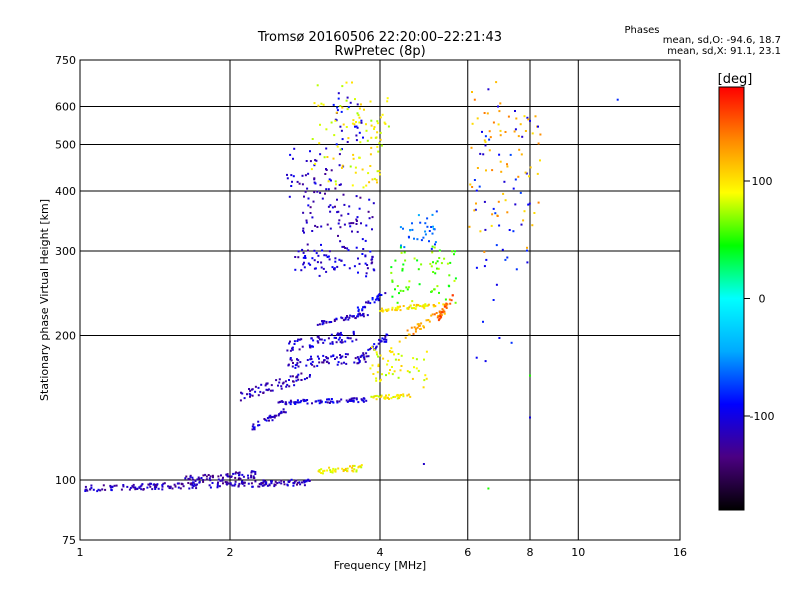  I want to click on colorbar-ticks: 100 0 -100, so click(759, 299).